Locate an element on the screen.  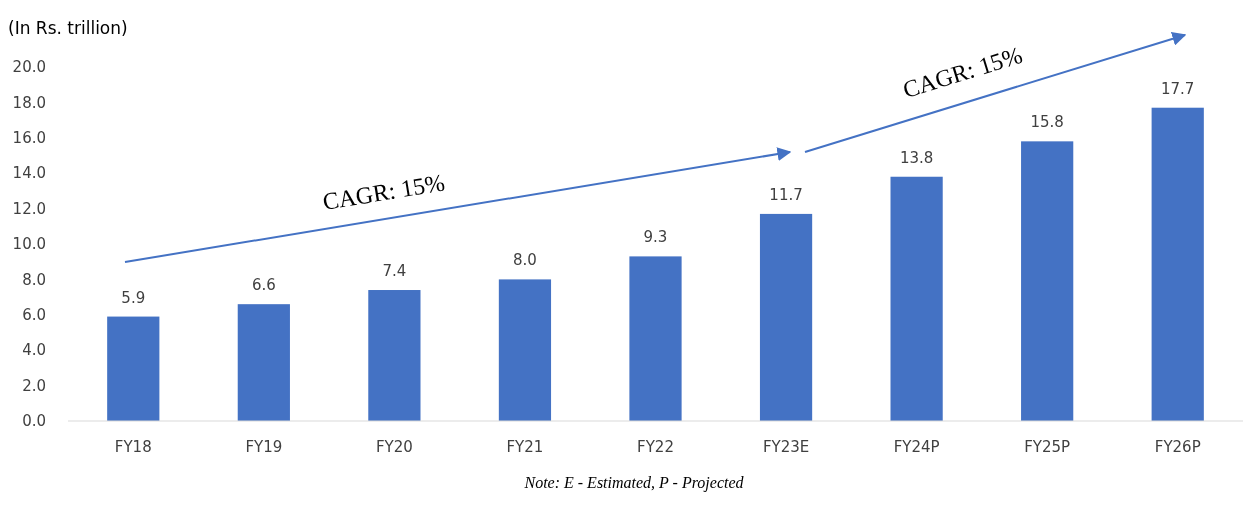
y-tick-label: 12.0 is located at coordinates (29, 208).